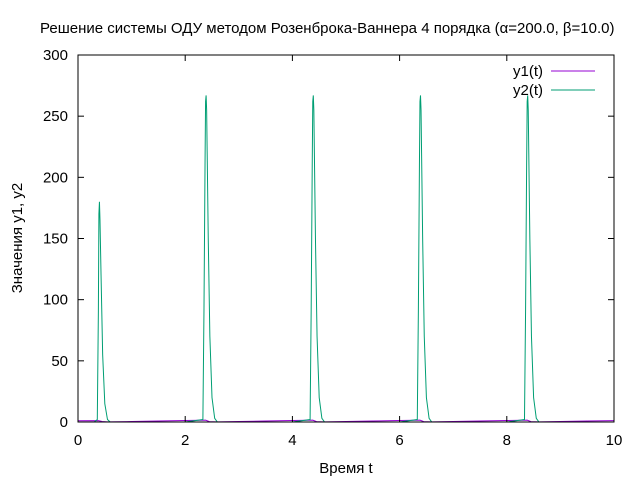  What do you see at coordinates (55, 55) in the screenshot?
I see `y-tick-label: 300` at bounding box center [55, 55].